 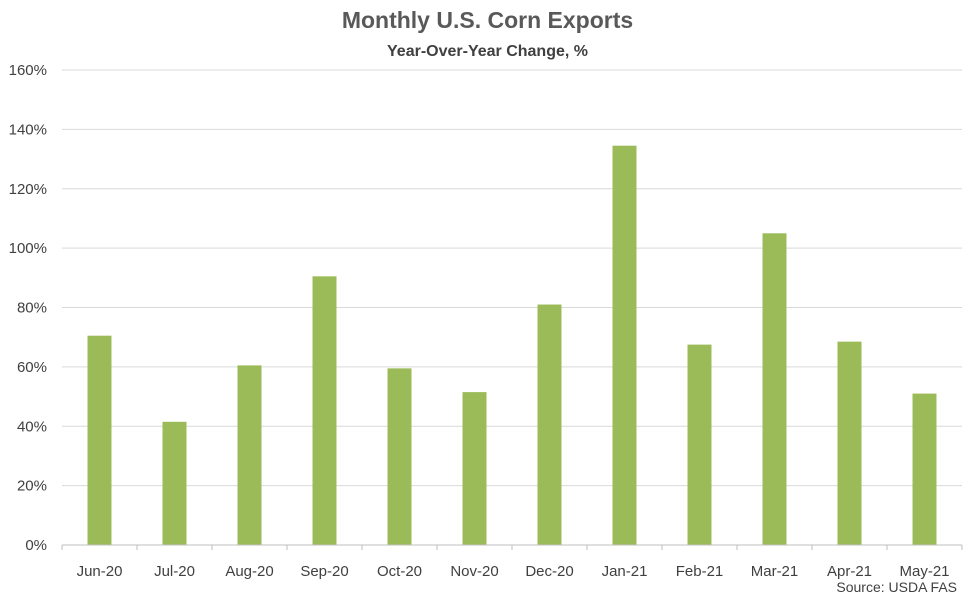 What do you see at coordinates (896, 587) in the screenshot?
I see `source-note: Source: USDA FAS` at bounding box center [896, 587].